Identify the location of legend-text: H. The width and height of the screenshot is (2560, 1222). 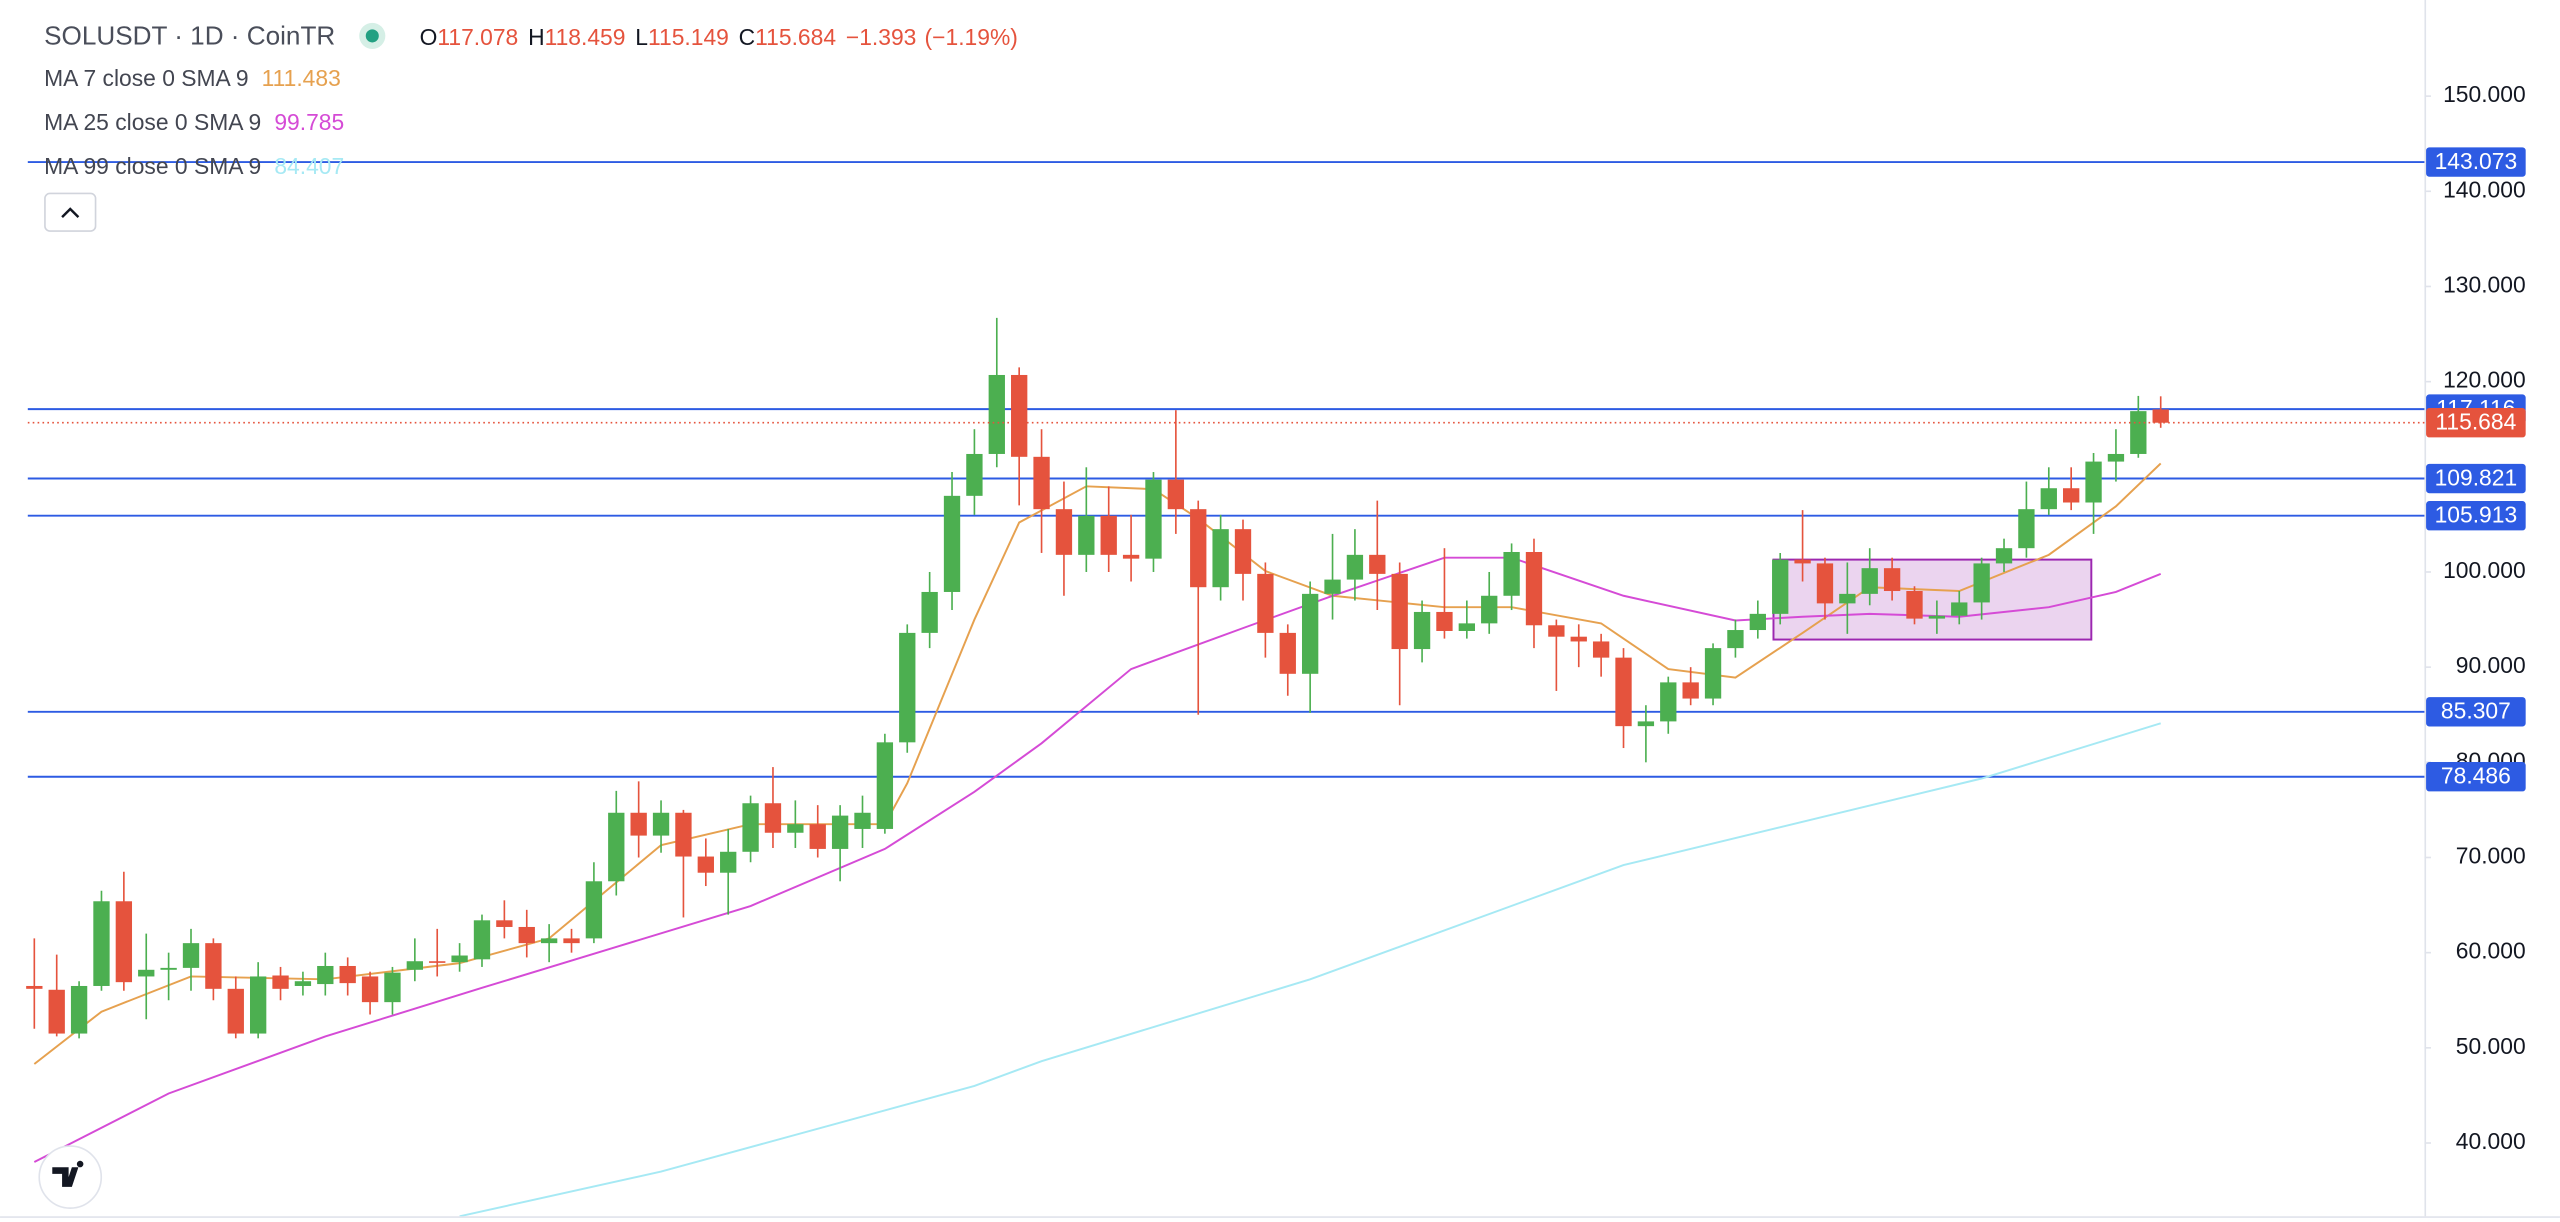
(536, 37).